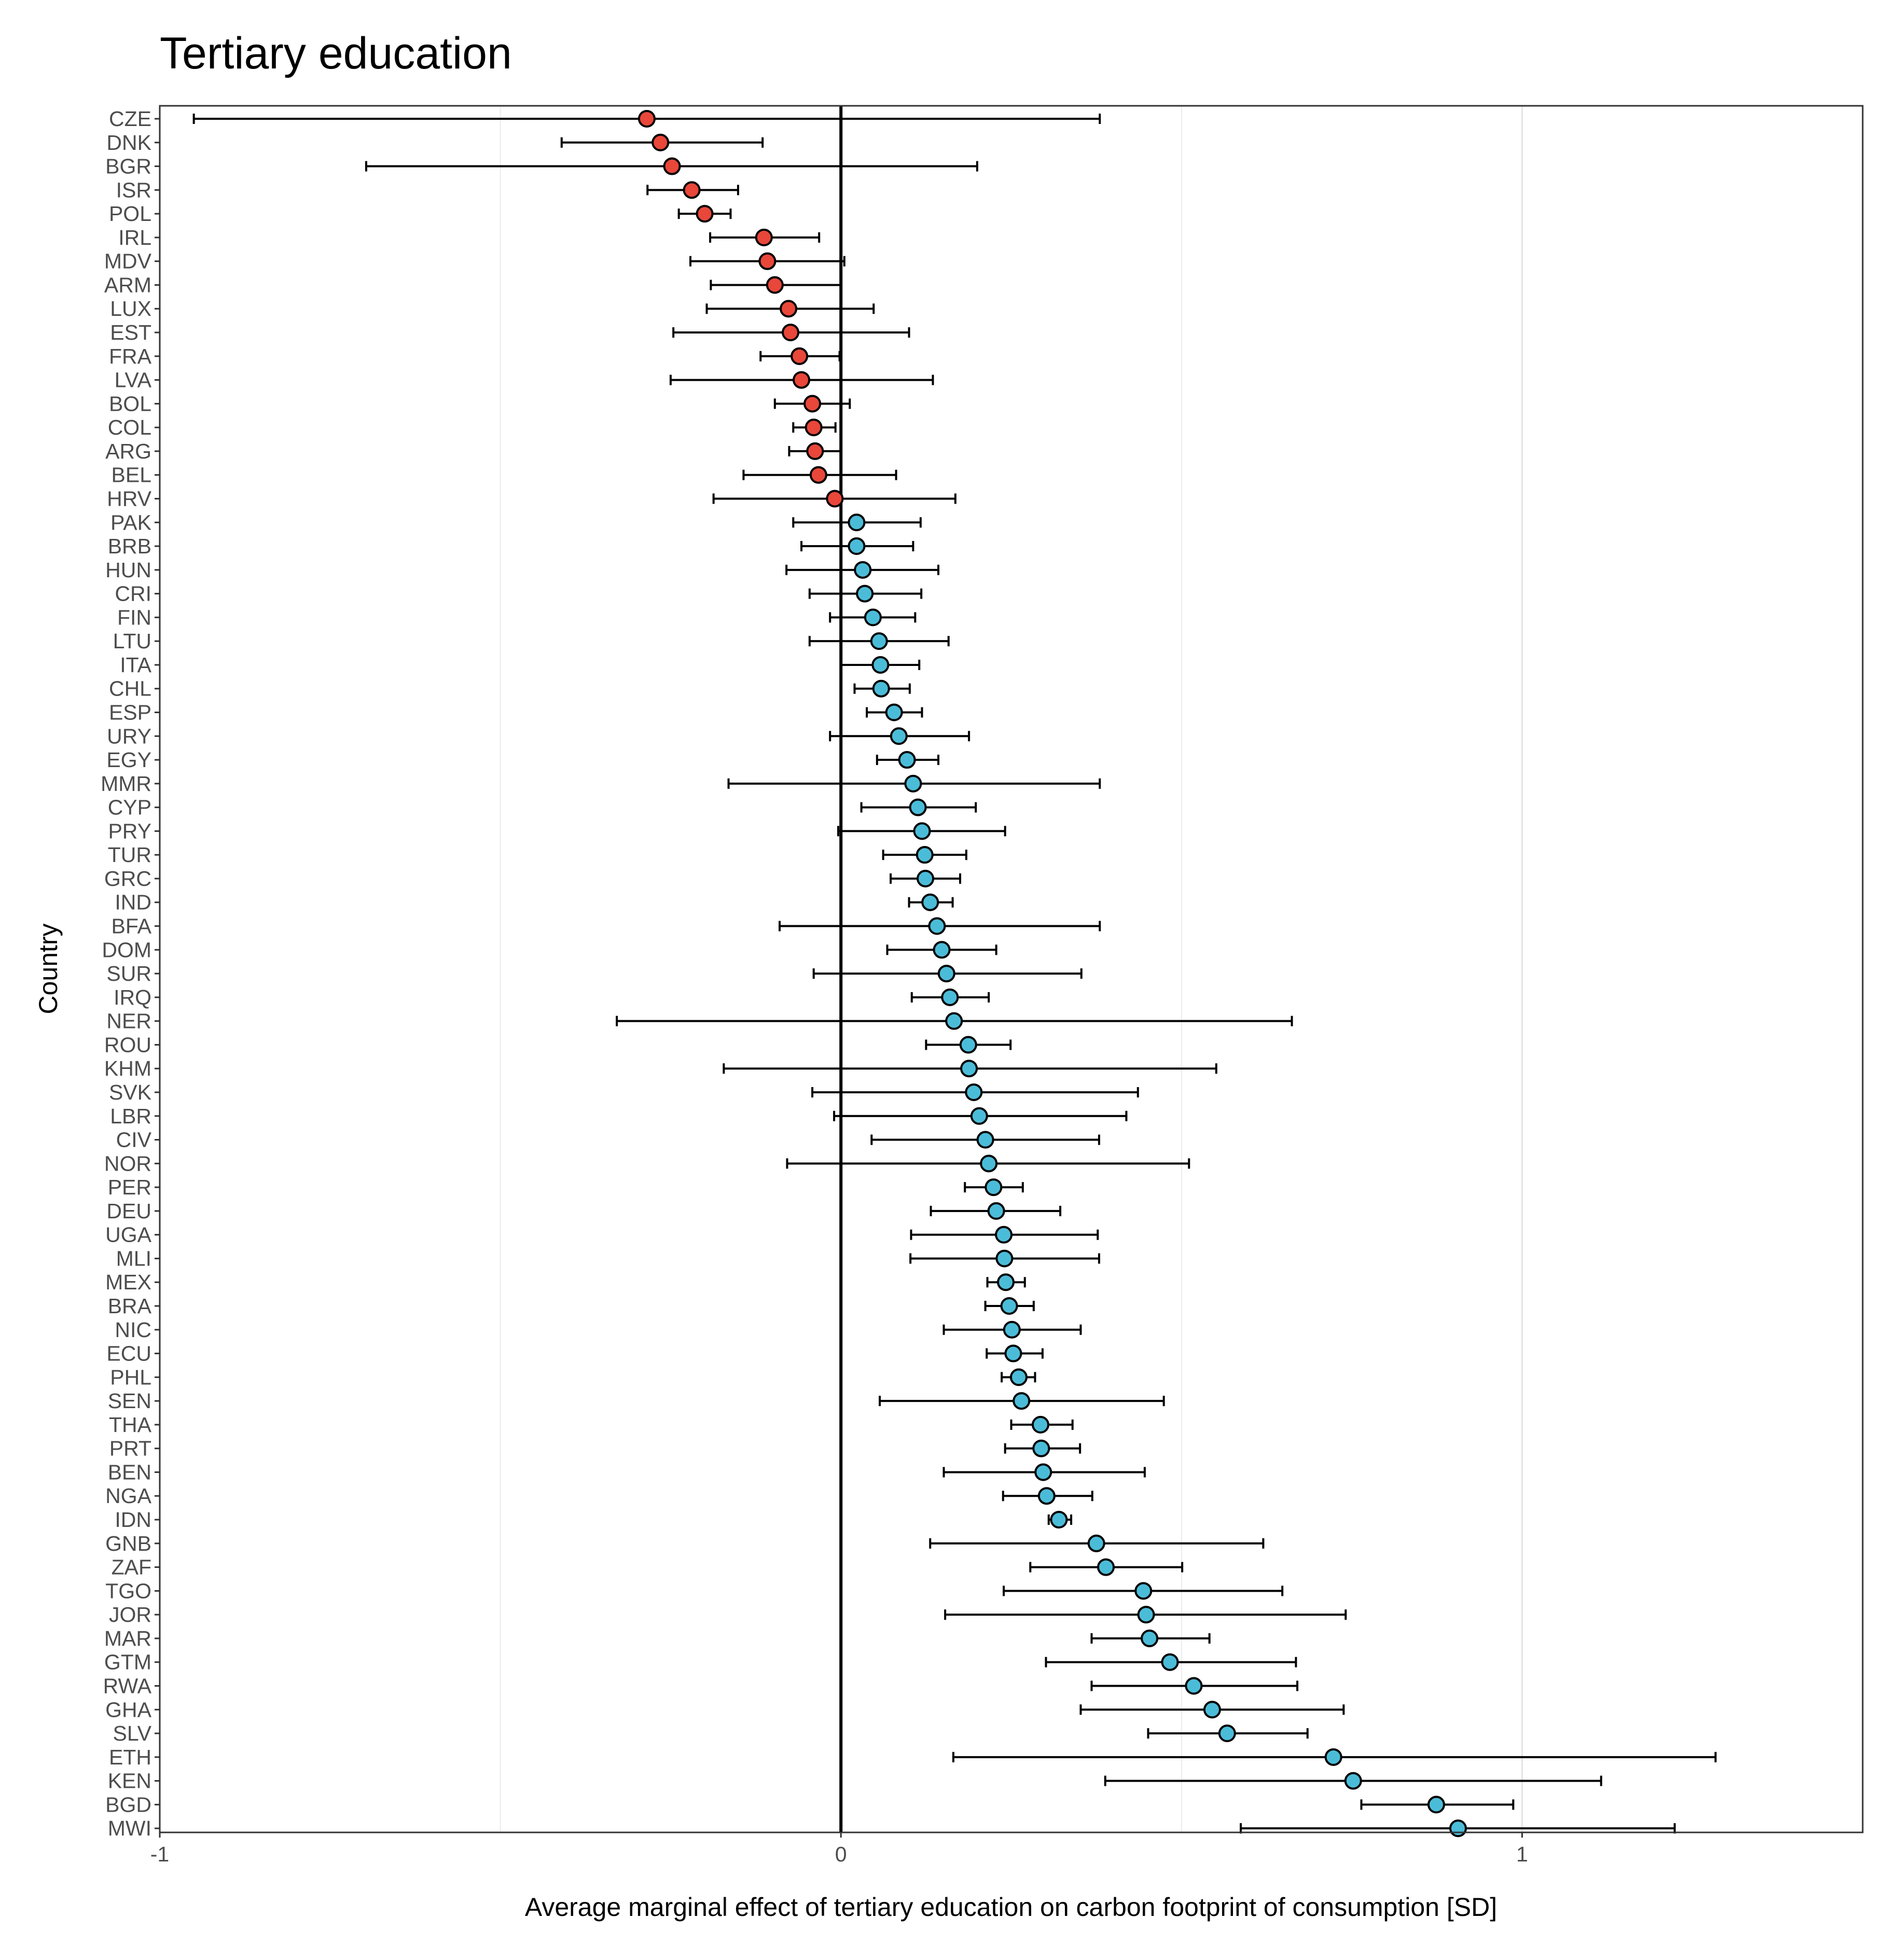  What do you see at coordinates (130, 1377) in the screenshot?
I see `y-tick-label: PHL` at bounding box center [130, 1377].